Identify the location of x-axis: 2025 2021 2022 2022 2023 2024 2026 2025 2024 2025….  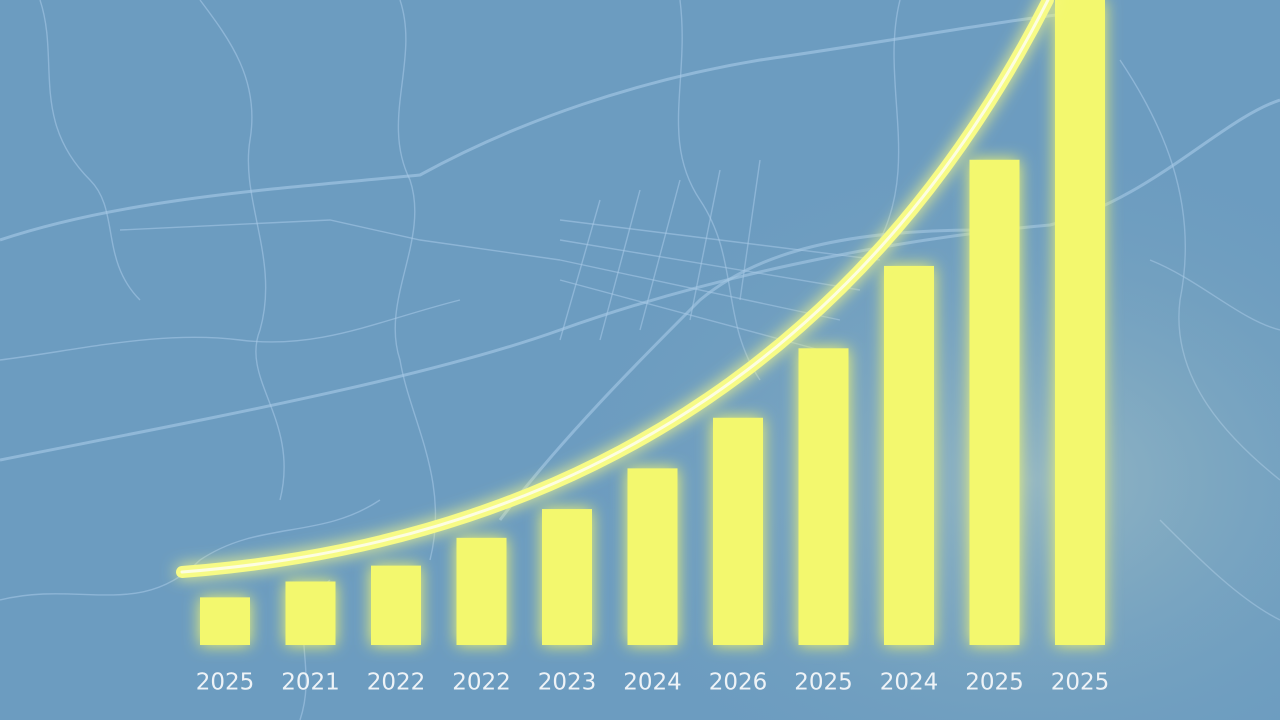
(653, 683).